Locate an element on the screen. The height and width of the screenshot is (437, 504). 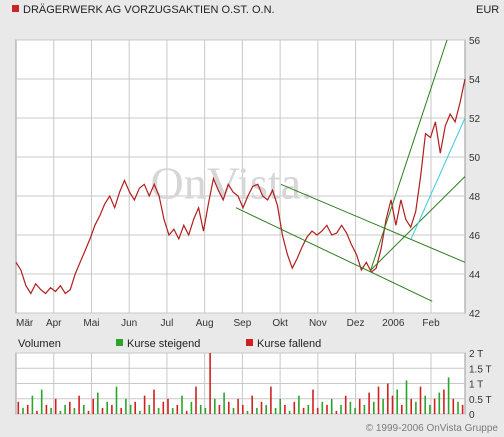
price-x-tick-label: 2006 is located at coordinates (393, 323).